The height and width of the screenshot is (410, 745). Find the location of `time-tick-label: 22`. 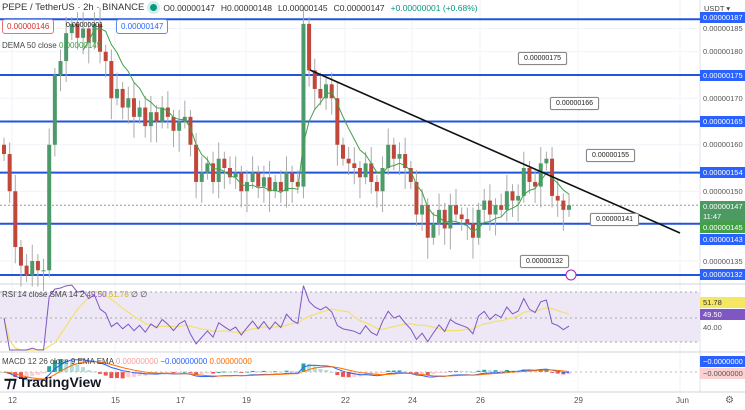

time-tick-label: 22 is located at coordinates (345, 400).